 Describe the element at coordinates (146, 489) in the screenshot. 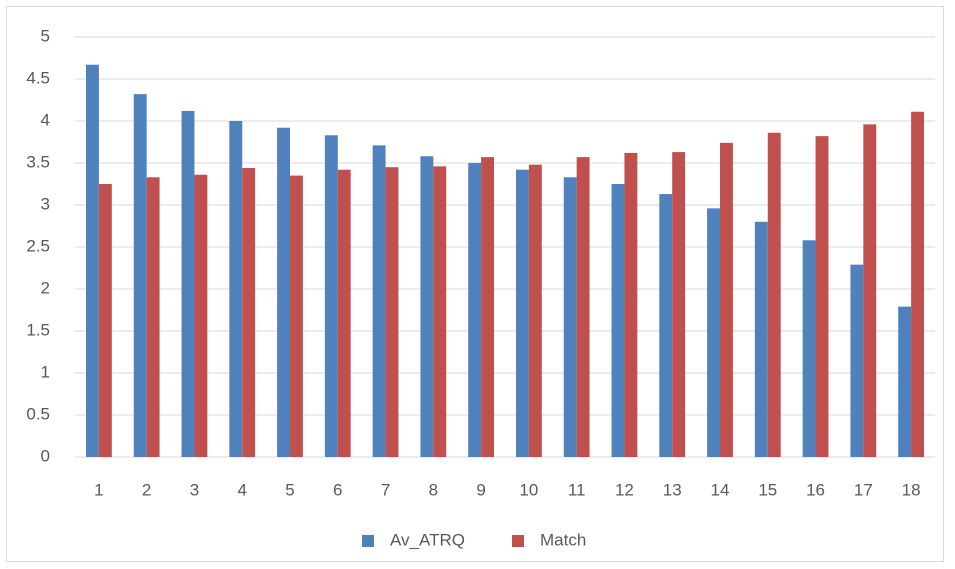

I see `x-tick-label: 2` at that location.